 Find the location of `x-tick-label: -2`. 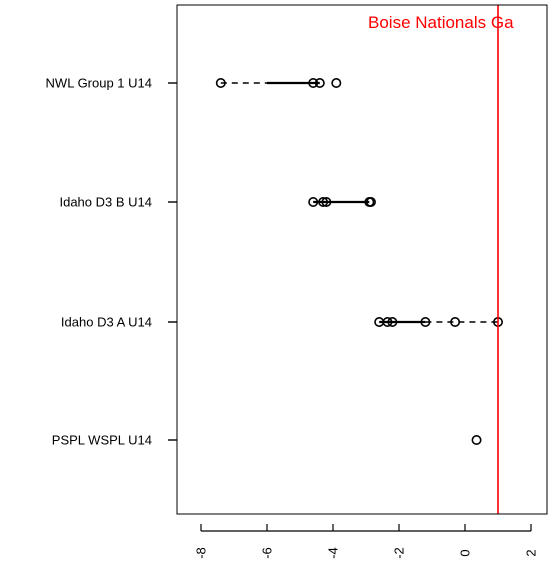

x-tick-label: -2 is located at coordinates (399, 553).